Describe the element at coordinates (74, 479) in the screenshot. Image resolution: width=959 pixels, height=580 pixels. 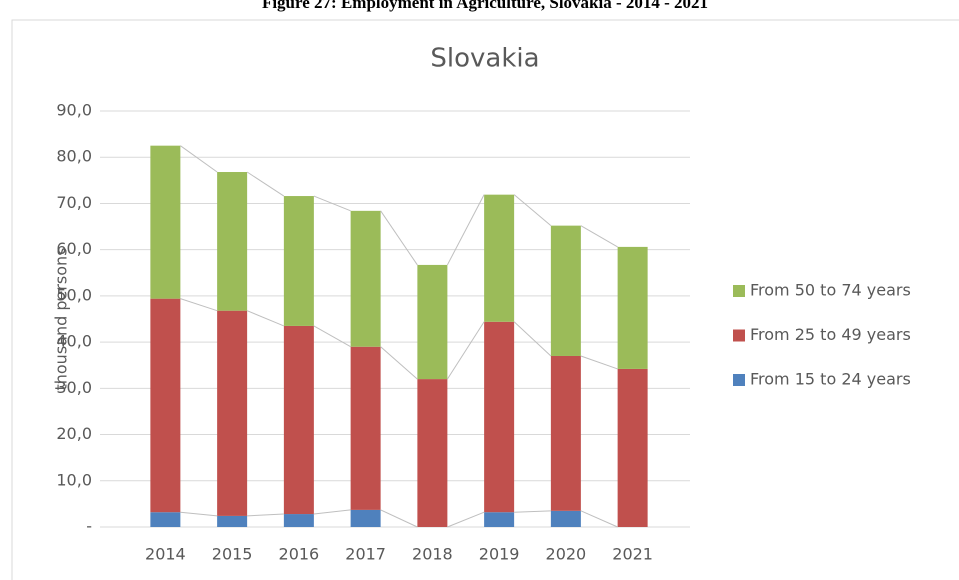
I see `y-tick-label: 10,0` at that location.